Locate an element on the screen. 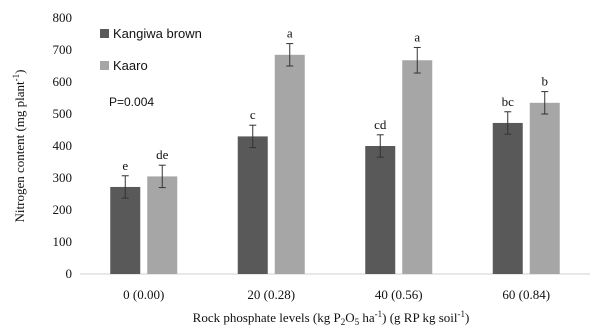 Image resolution: width=592 pixels, height=329 pixels. x-tick-label: 20 (0.28) is located at coordinates (271, 294).